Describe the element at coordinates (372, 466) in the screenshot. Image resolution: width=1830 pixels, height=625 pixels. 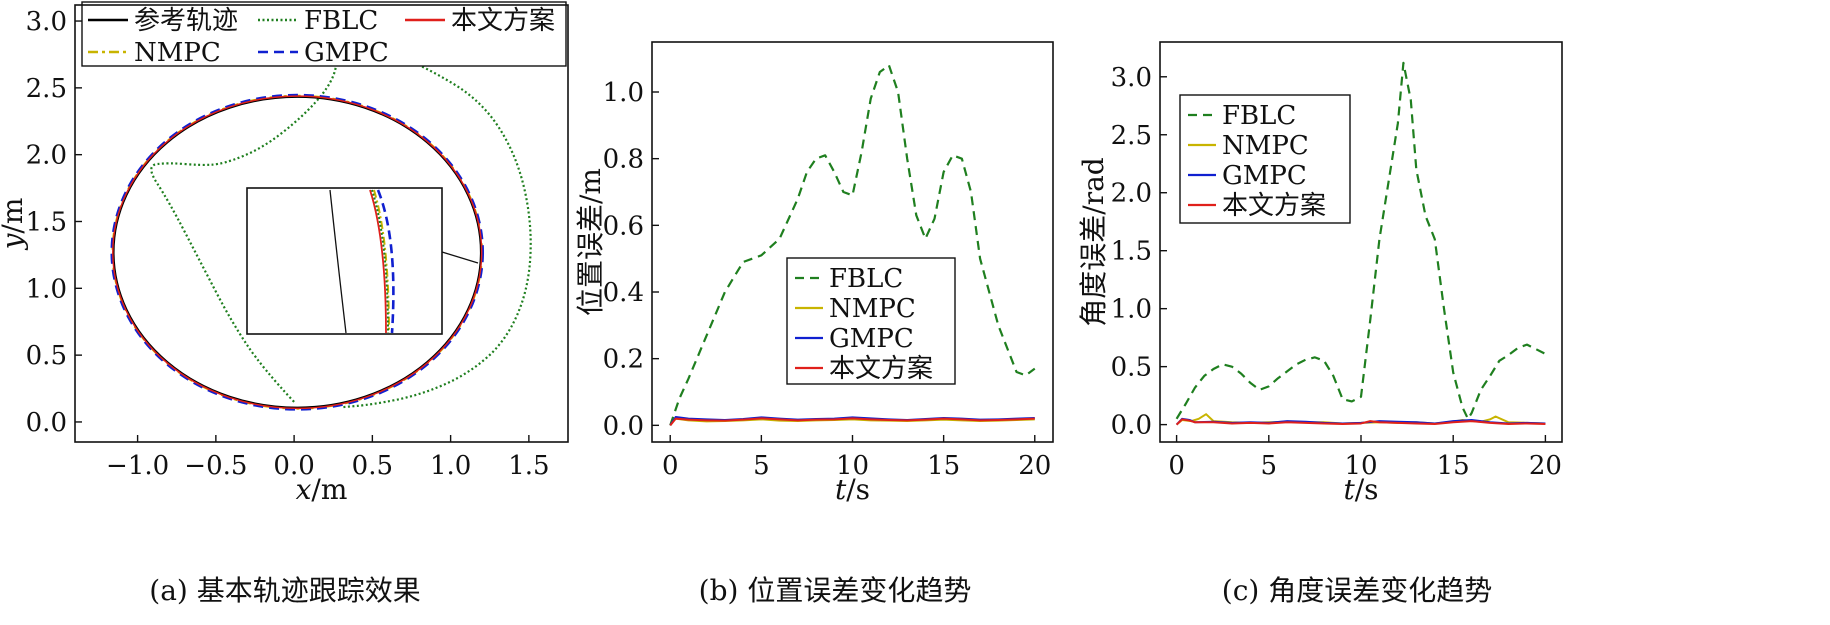
I see `x-tick-label: 0.5` at that location.